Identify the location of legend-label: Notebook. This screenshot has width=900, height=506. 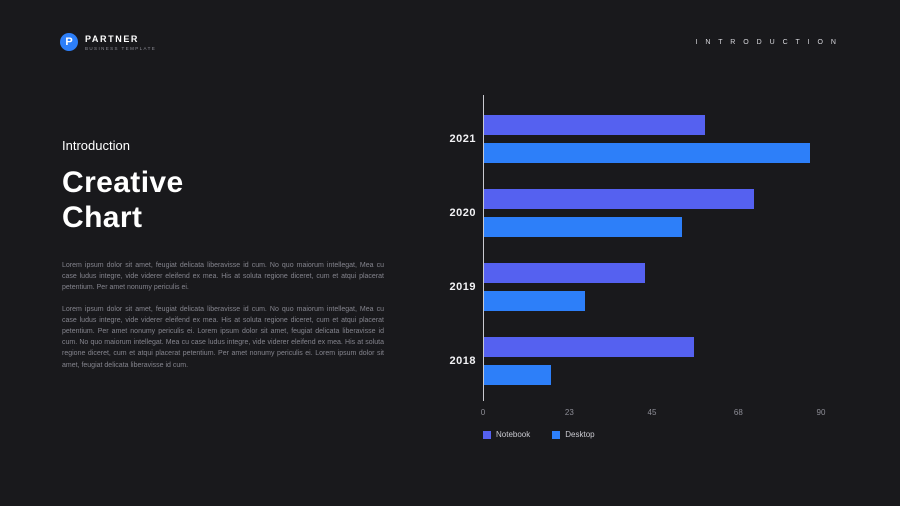
(513, 434).